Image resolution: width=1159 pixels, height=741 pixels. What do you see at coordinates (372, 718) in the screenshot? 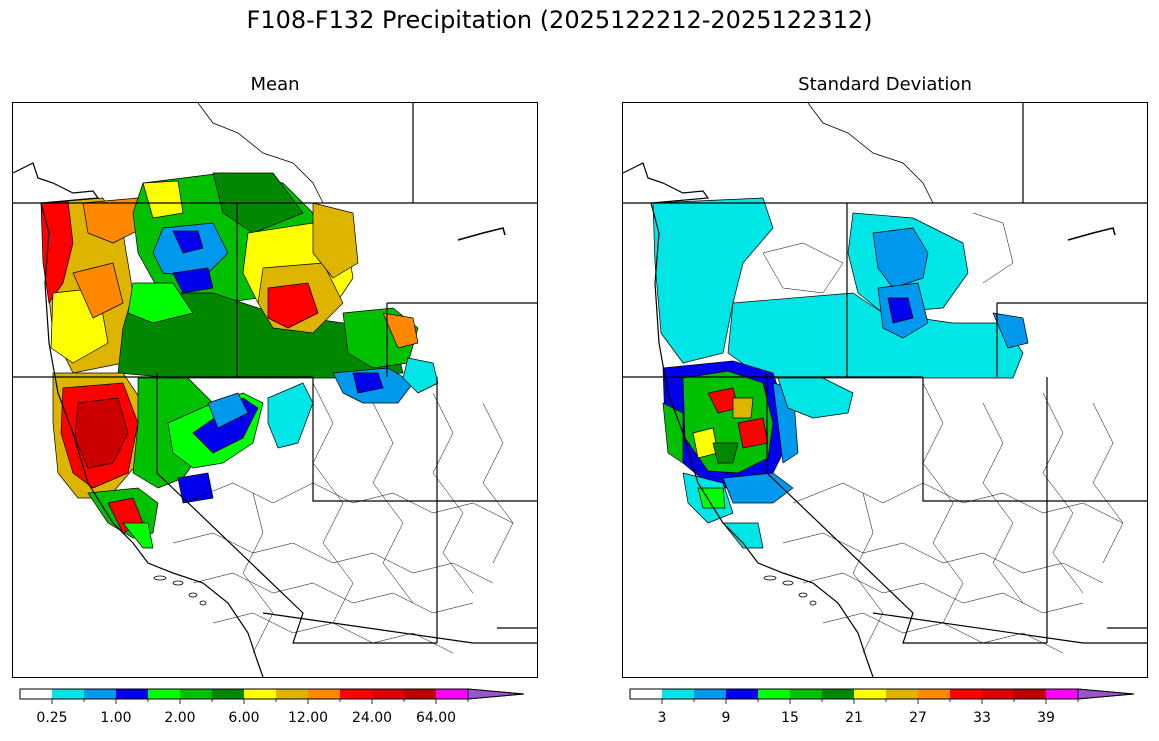
I see `mean-colorbar-label: 24.00` at bounding box center [372, 718].